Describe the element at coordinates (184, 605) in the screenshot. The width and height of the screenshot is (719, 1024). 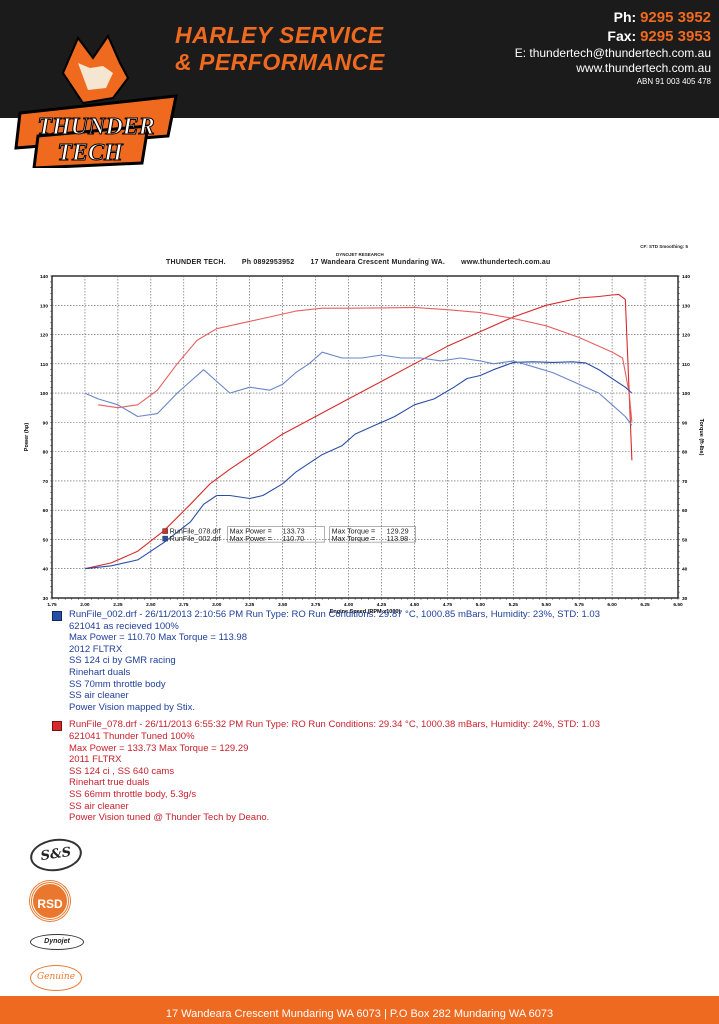
I see `x-tick-label: 2.75` at that location.